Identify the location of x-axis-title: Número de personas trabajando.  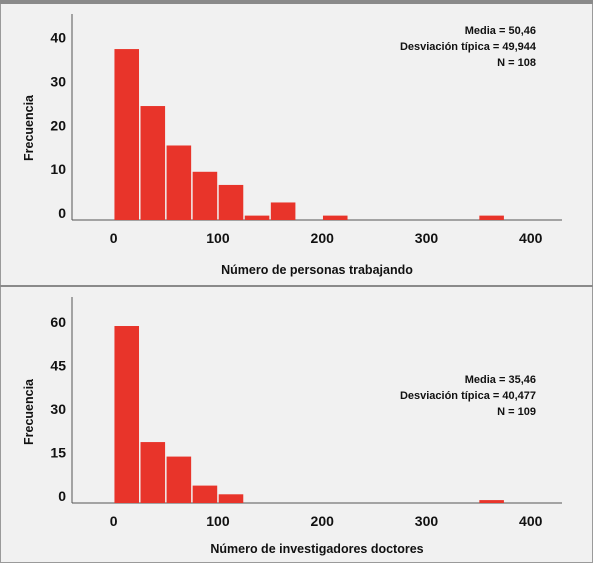
(317, 270).